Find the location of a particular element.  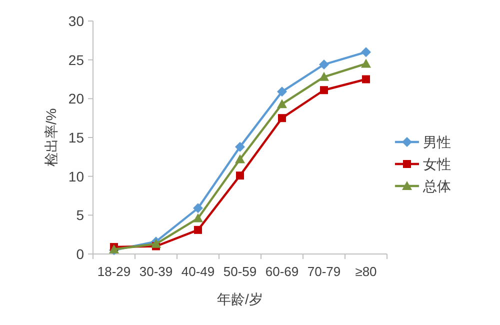

x-tick-label: 40-49 is located at coordinates (198, 271).